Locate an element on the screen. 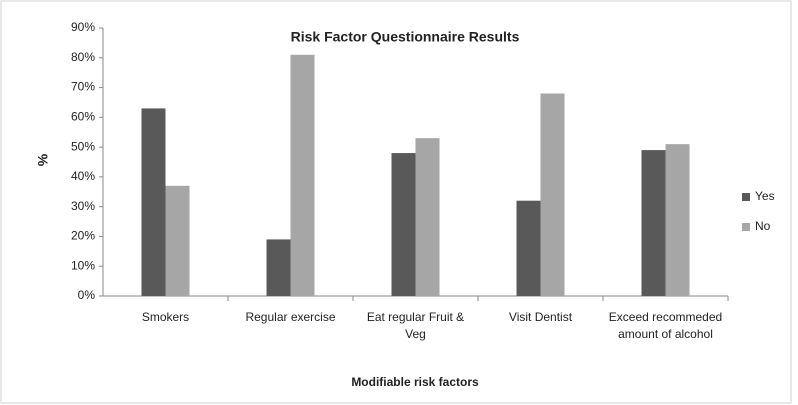 The width and height of the screenshot is (798, 405). y-tick-label: 0% is located at coordinates (87, 295).